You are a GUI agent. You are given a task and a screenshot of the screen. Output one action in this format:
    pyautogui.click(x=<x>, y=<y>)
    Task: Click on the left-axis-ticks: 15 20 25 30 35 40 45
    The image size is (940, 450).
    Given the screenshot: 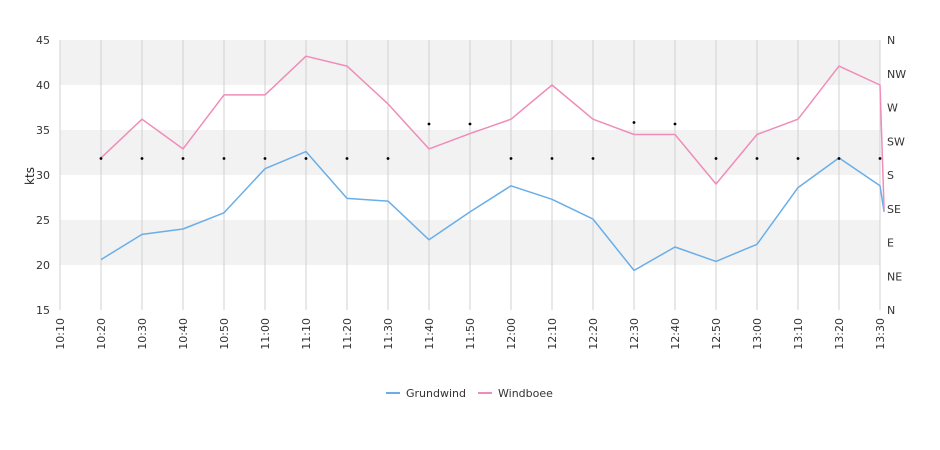 What is the action you would take?
    pyautogui.click(x=43, y=175)
    